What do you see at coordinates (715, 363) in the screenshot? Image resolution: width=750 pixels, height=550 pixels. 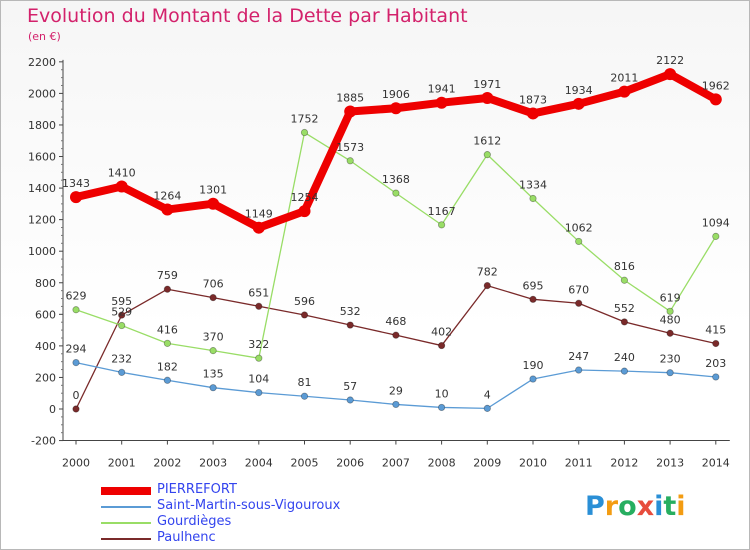 I see `data-label: 203` at bounding box center [715, 363].